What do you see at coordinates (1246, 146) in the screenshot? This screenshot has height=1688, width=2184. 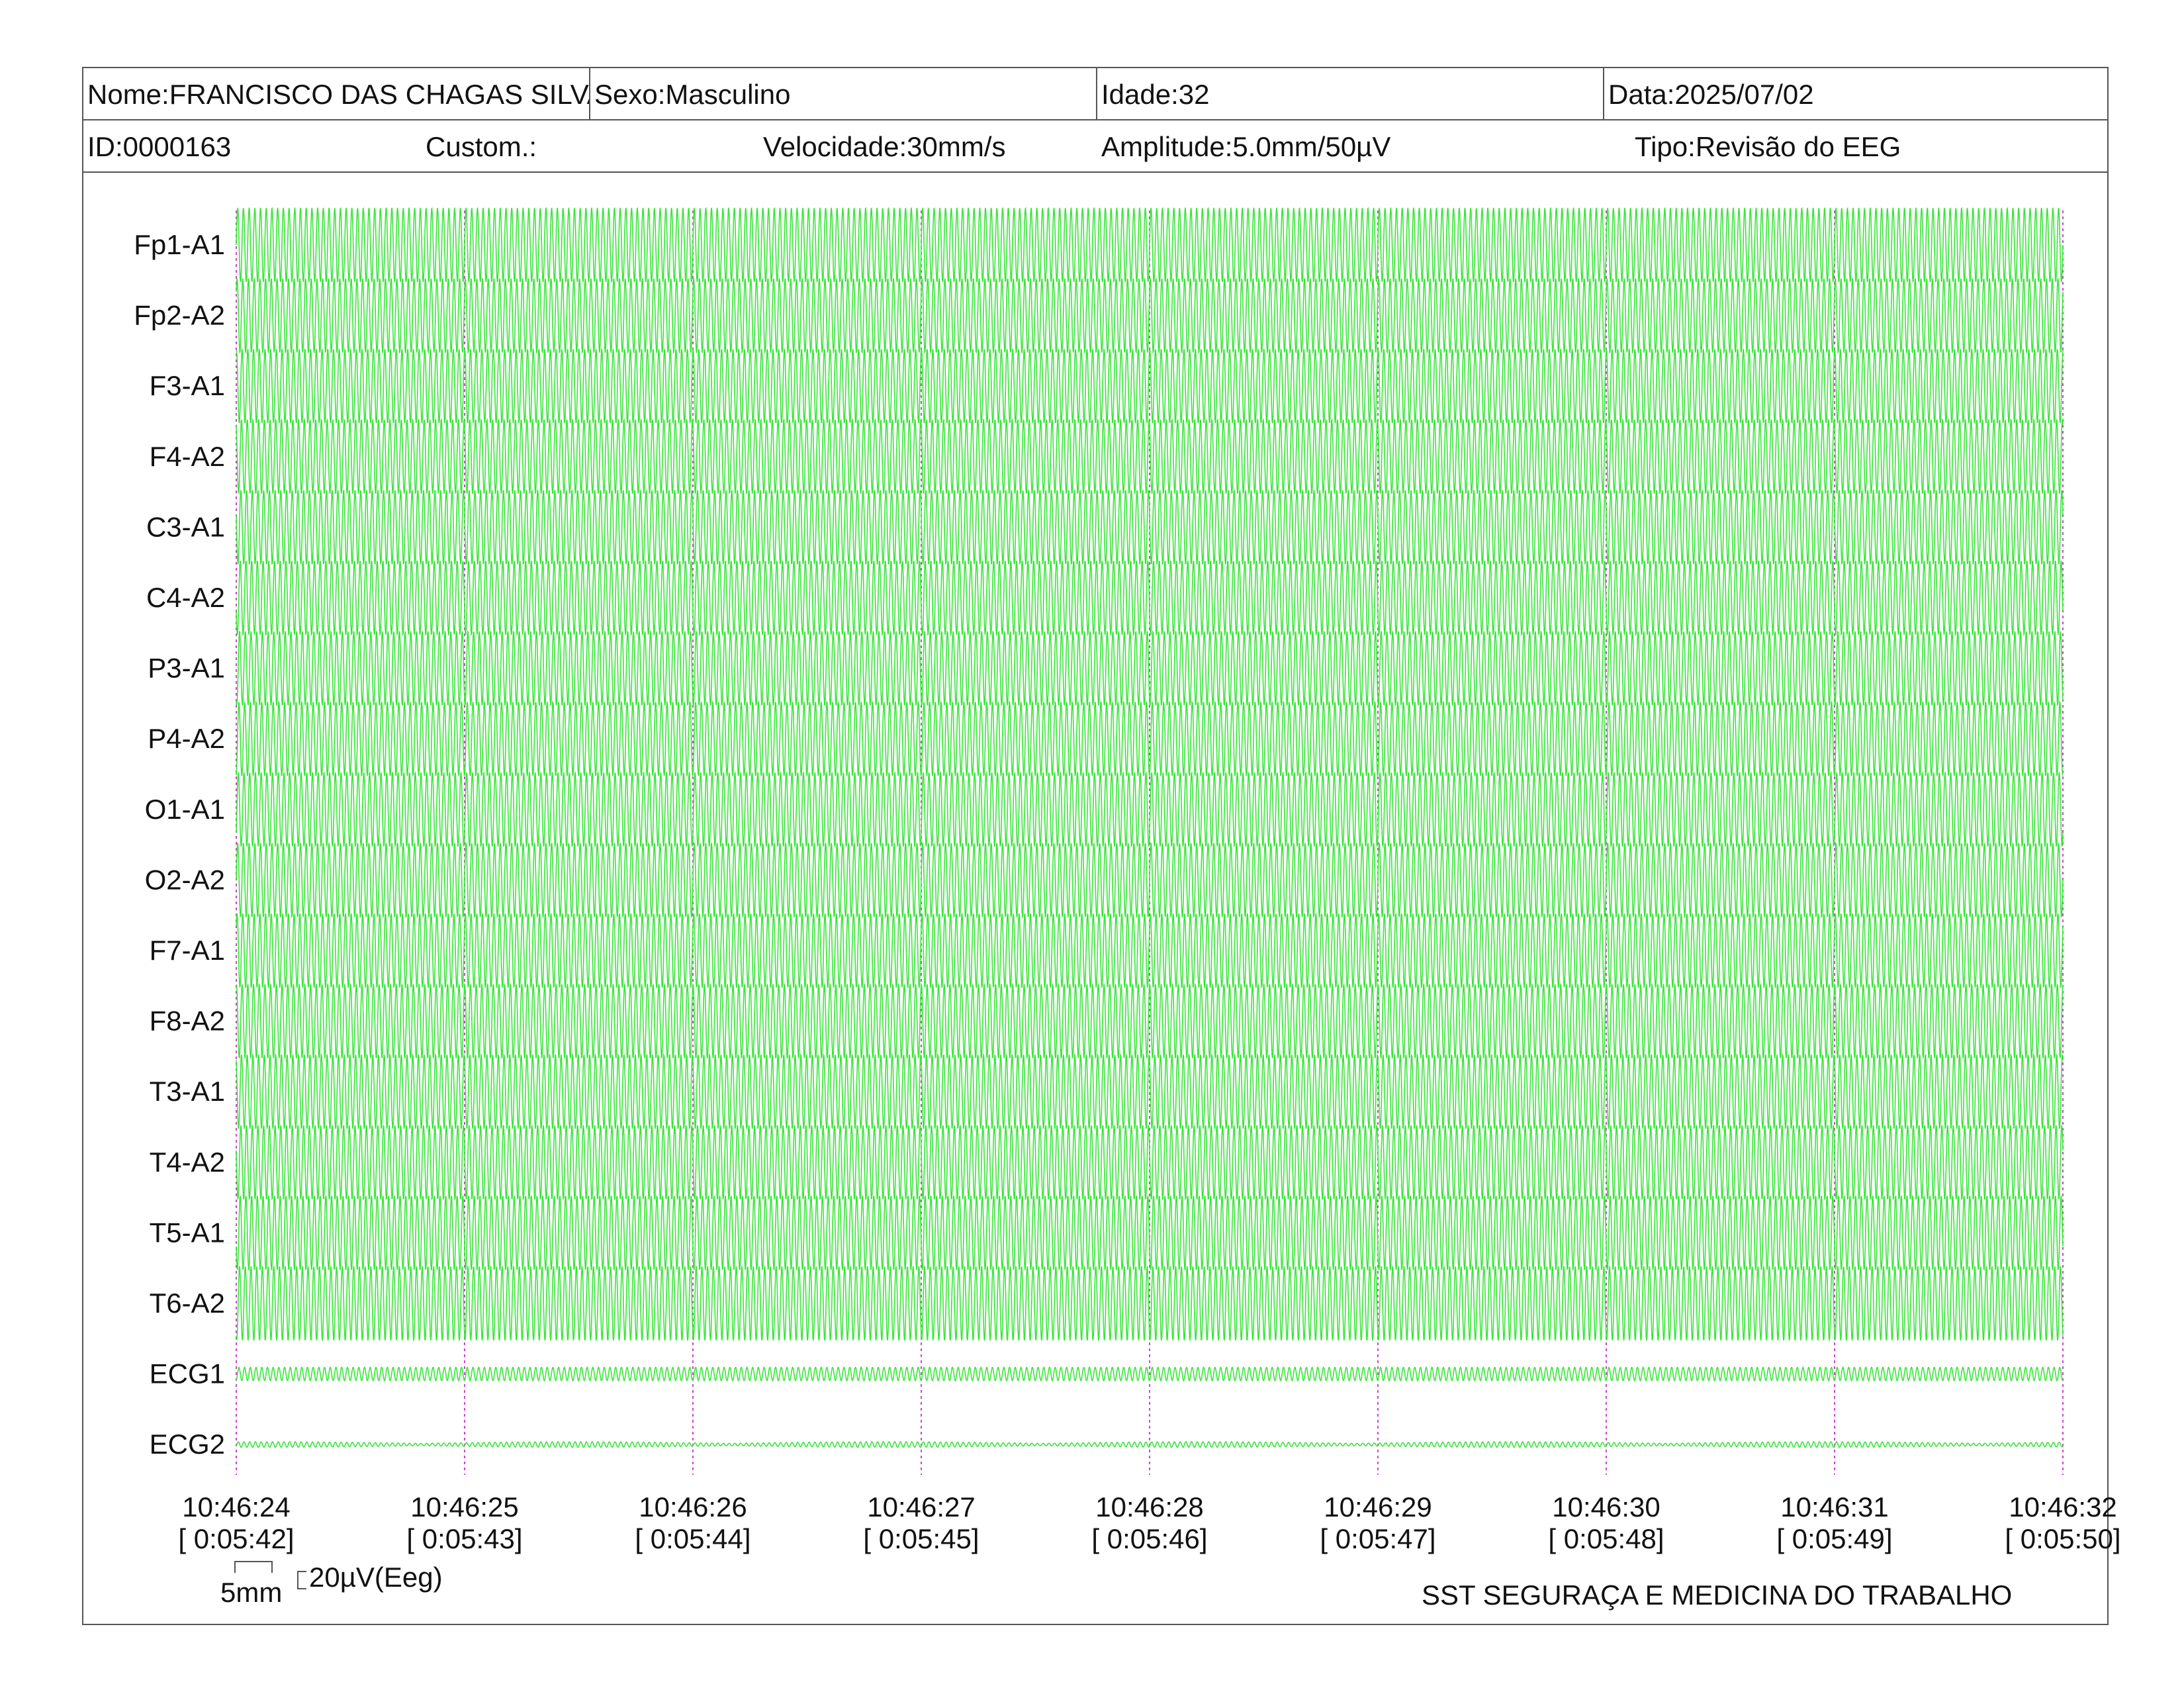 I see `amplitude-setting: Amplitude:5.0mm/50µV` at bounding box center [1246, 146].